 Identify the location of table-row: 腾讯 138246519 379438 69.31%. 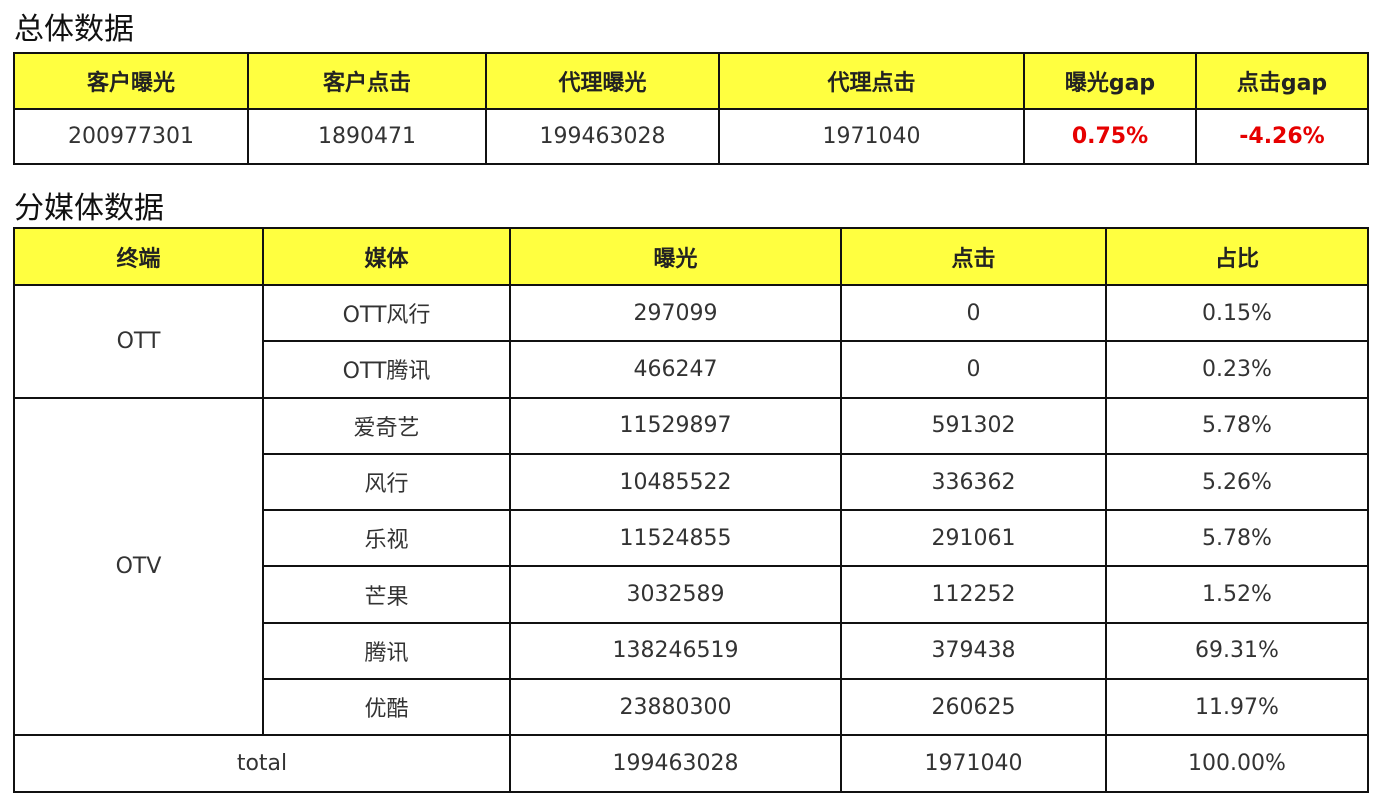
(691, 651).